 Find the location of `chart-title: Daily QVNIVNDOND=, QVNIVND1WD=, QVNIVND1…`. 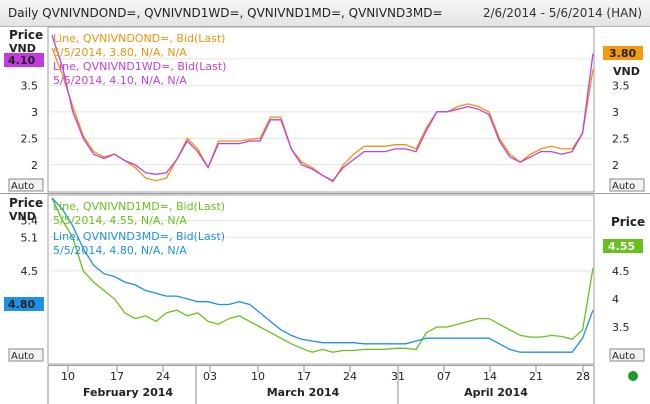

chart-title: Daily QVNIVNDOND=, QVNIVND1WD=, QVNIVND1… is located at coordinates (225, 13).